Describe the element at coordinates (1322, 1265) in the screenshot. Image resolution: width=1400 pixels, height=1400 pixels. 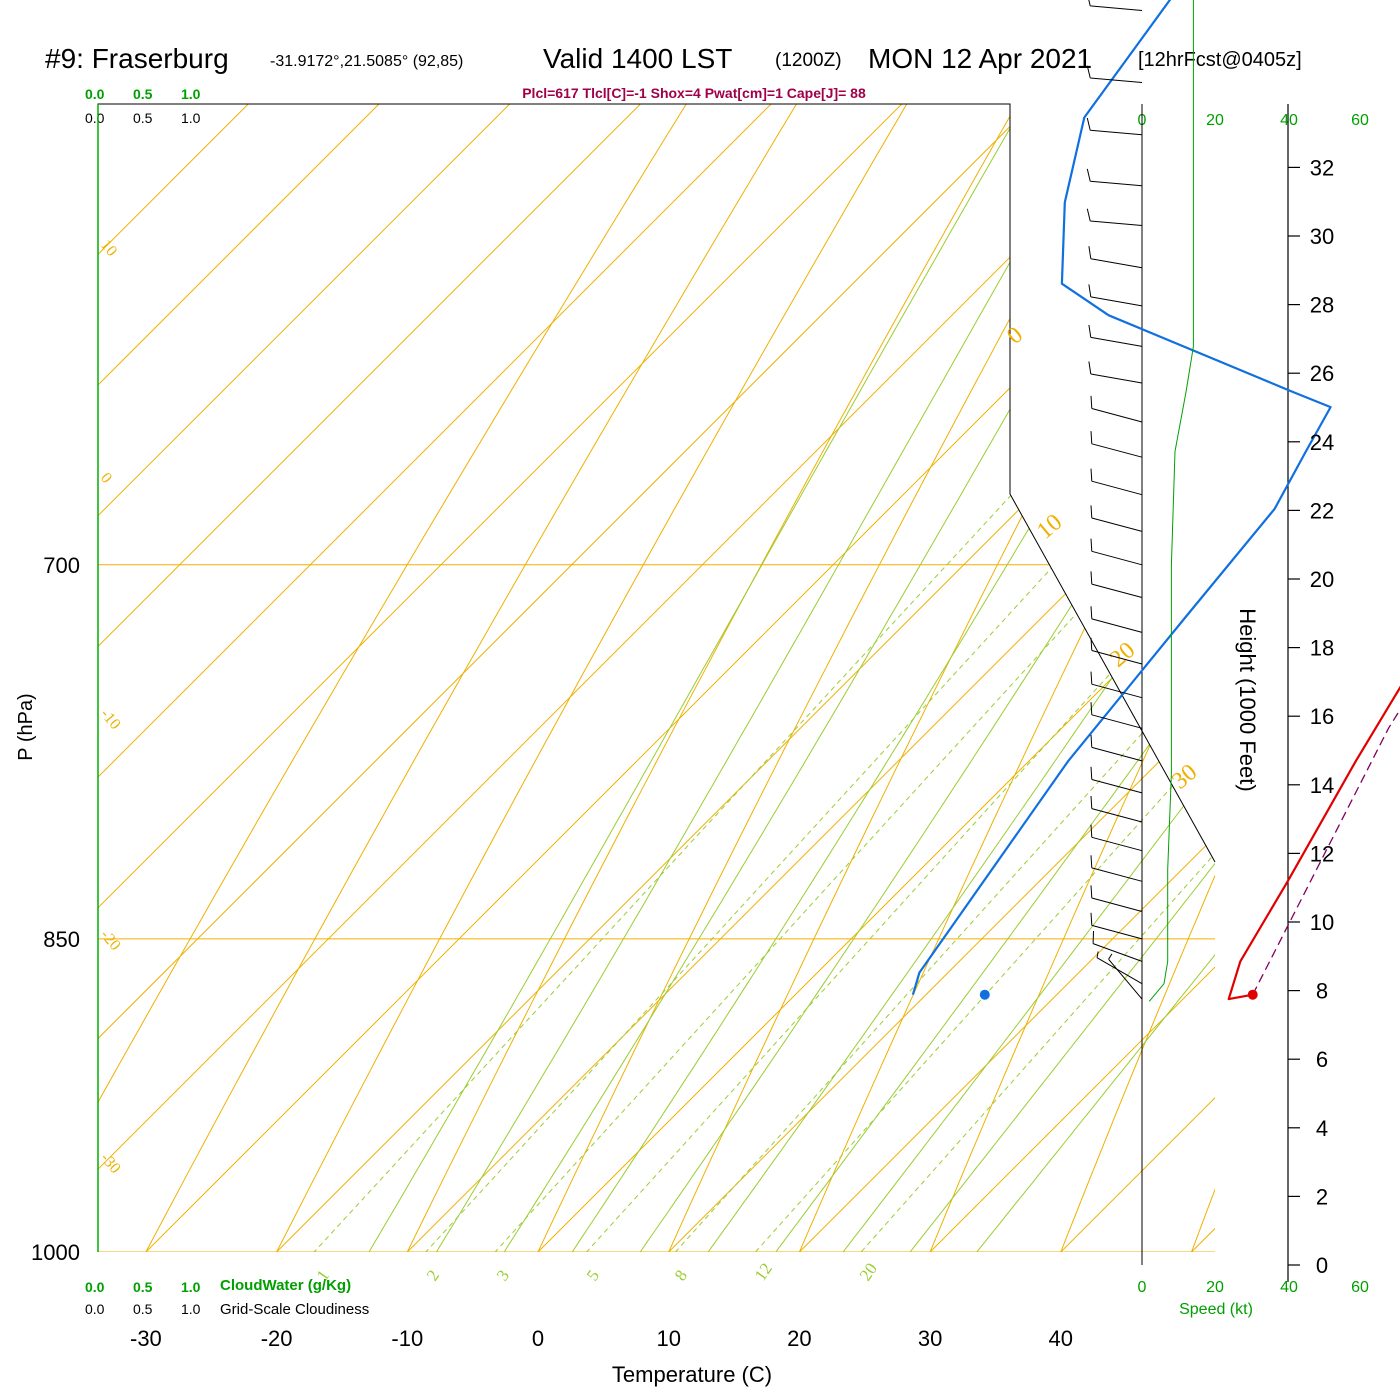
I see `height-tick-label: 0` at that location.